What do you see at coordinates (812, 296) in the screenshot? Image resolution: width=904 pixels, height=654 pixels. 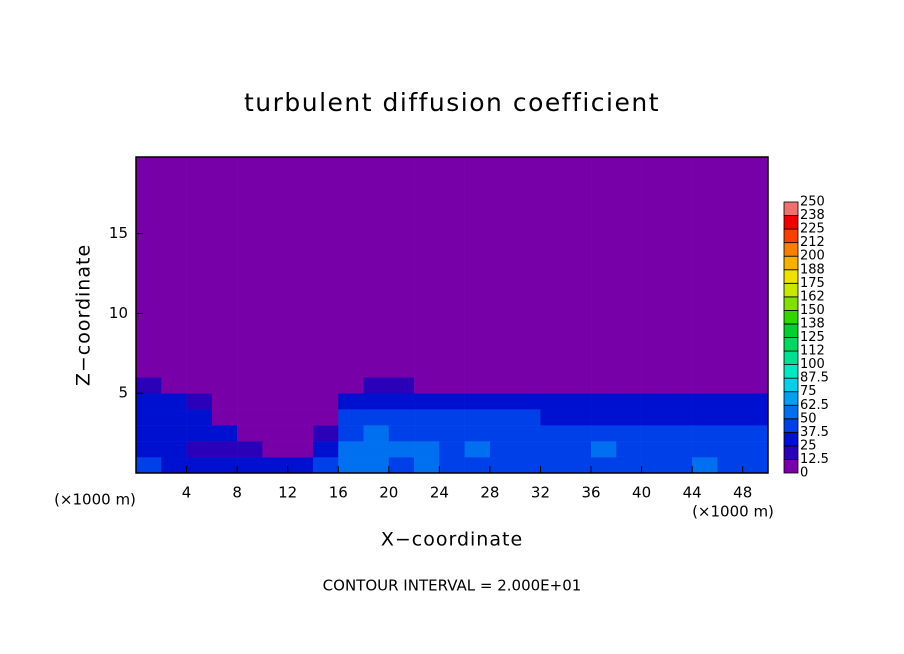 I see `colorbar-label: 162` at bounding box center [812, 296].